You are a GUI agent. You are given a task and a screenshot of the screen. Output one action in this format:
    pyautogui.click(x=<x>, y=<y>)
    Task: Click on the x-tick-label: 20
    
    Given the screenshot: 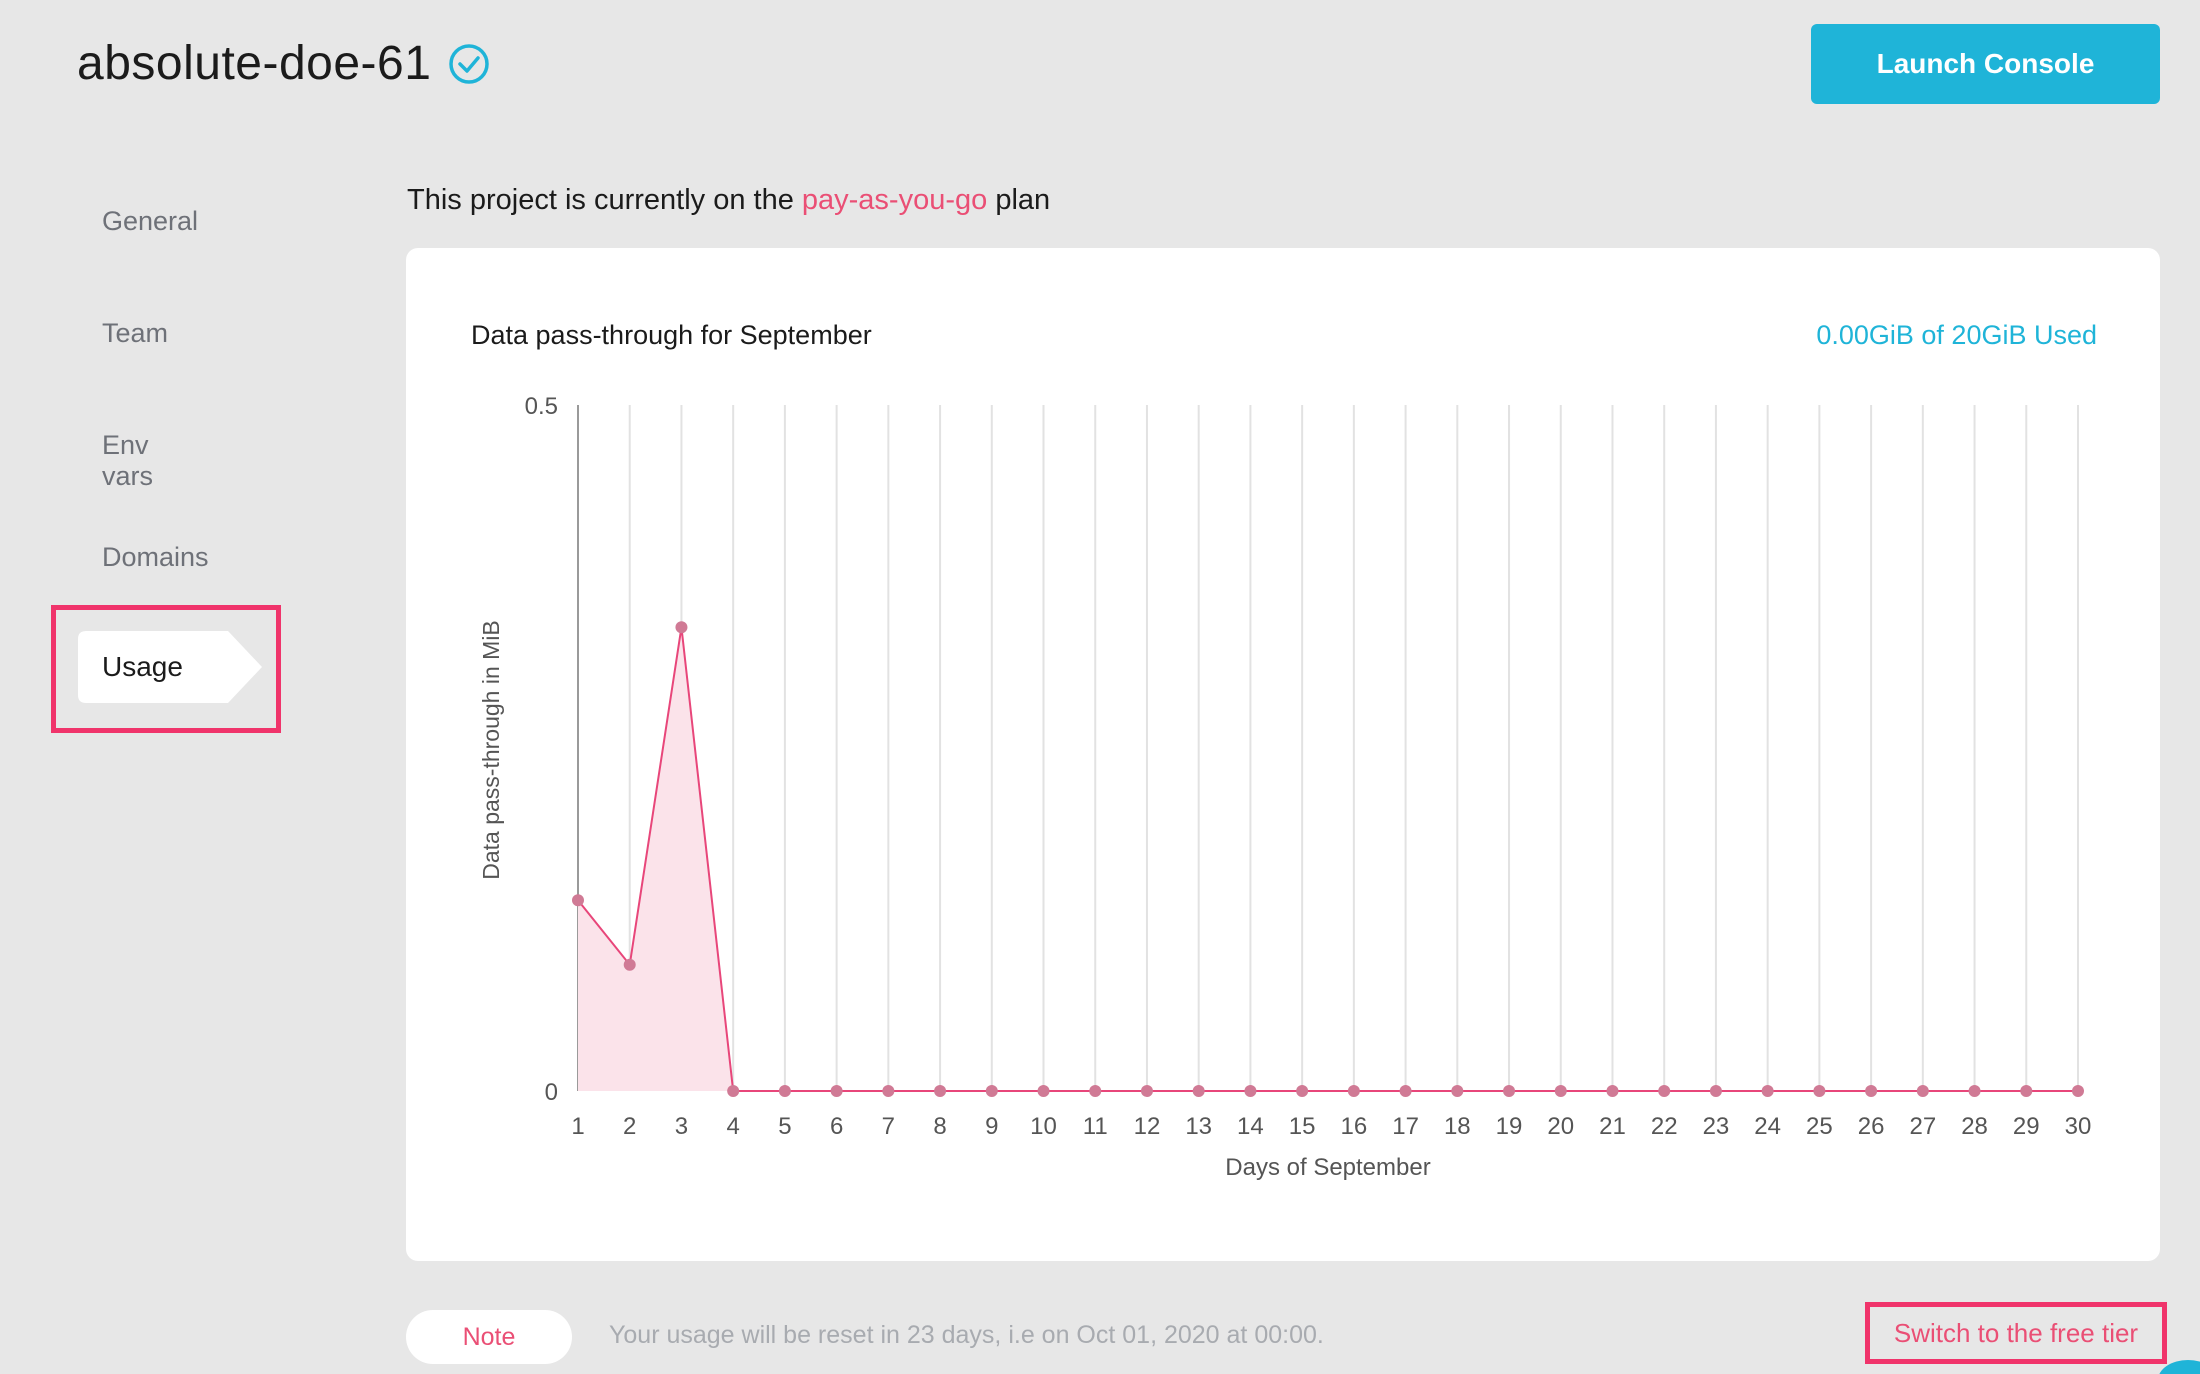 What is the action you would take?
    pyautogui.click(x=1560, y=1126)
    